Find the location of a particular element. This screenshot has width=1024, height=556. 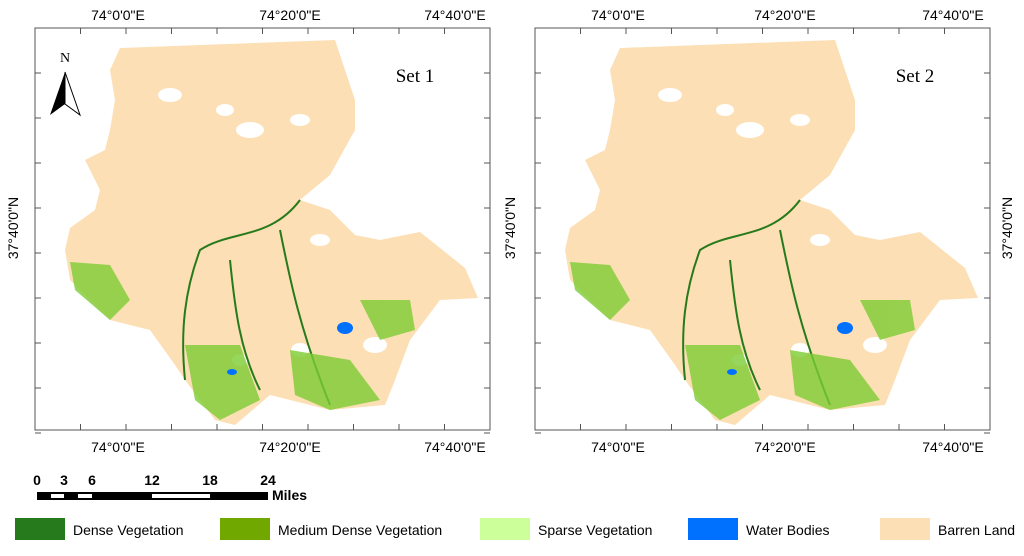

legend-label: Barren Land is located at coordinates (976, 530).